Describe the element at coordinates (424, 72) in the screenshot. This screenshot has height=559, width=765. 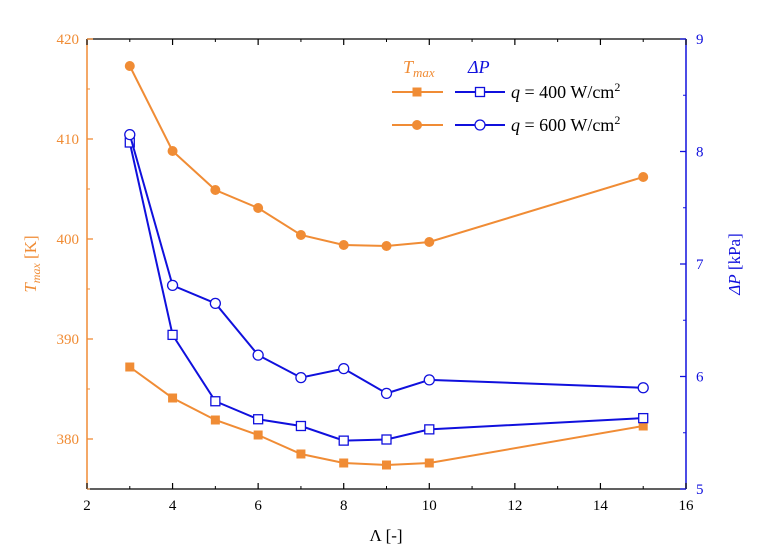
I see `legend-header-tmax-sub: max` at that location.